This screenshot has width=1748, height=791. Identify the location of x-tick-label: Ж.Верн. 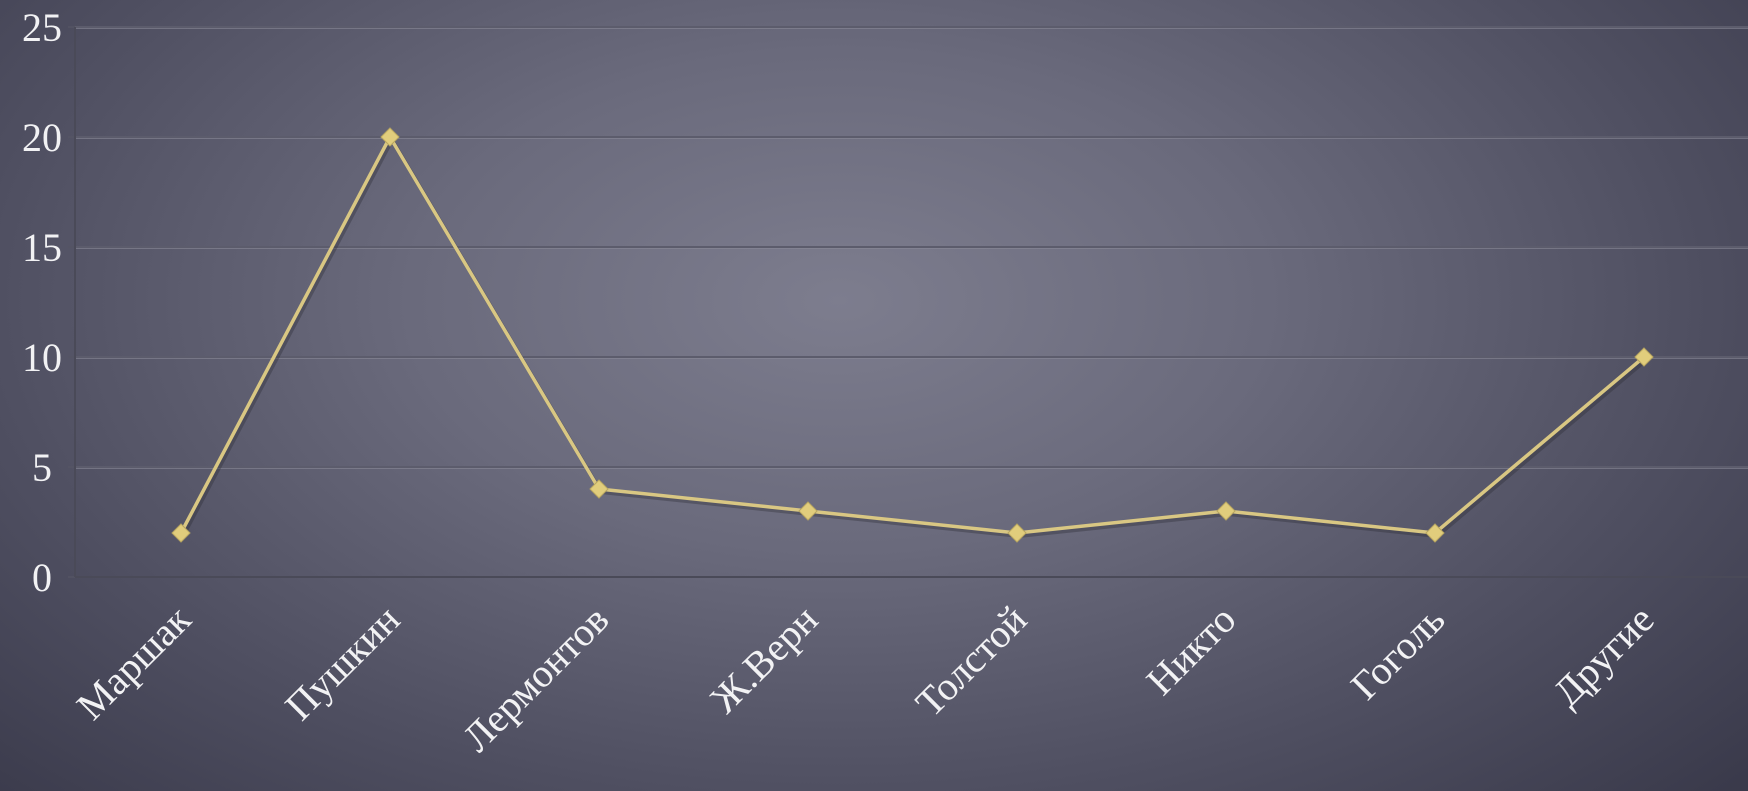
(763, 659).